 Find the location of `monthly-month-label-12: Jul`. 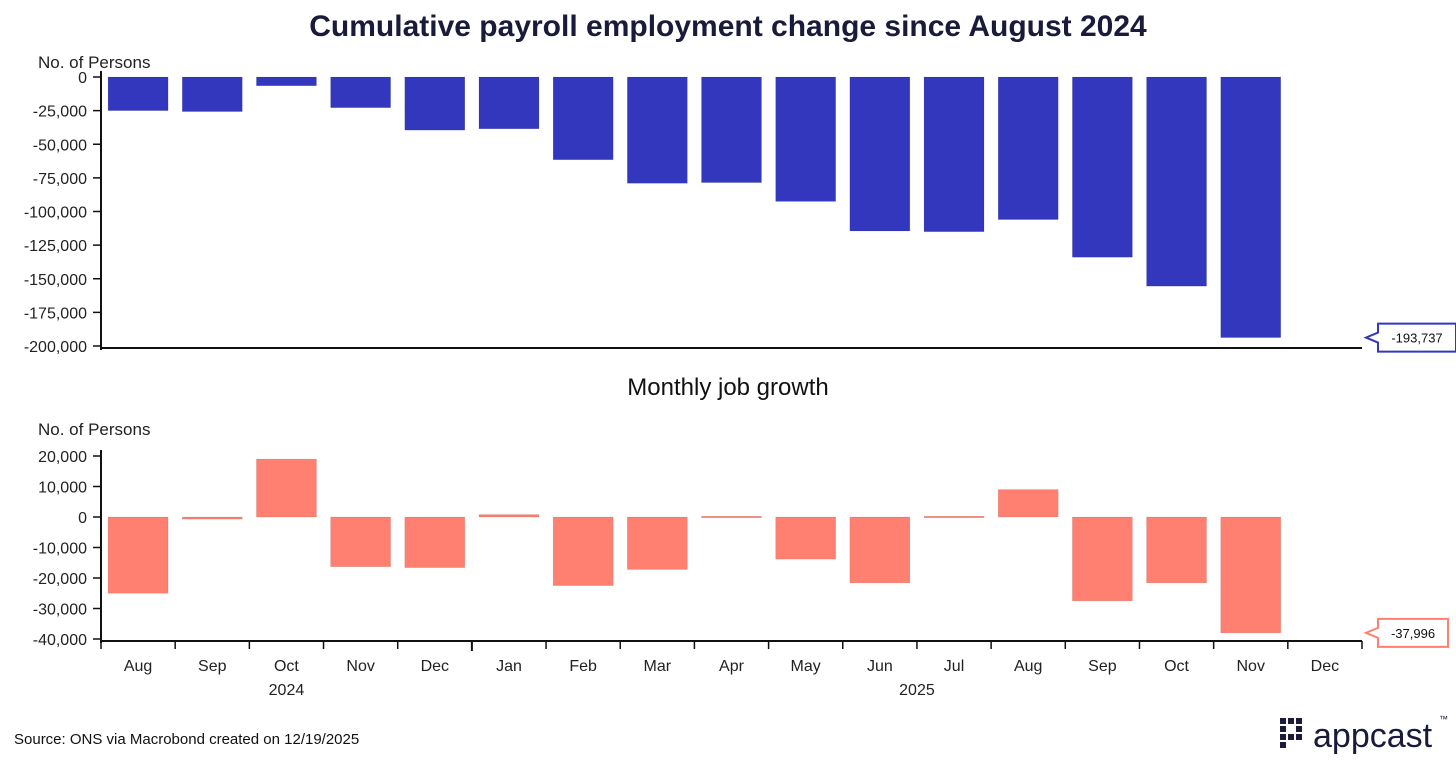

monthly-month-label-12: Jul is located at coordinates (954, 666).